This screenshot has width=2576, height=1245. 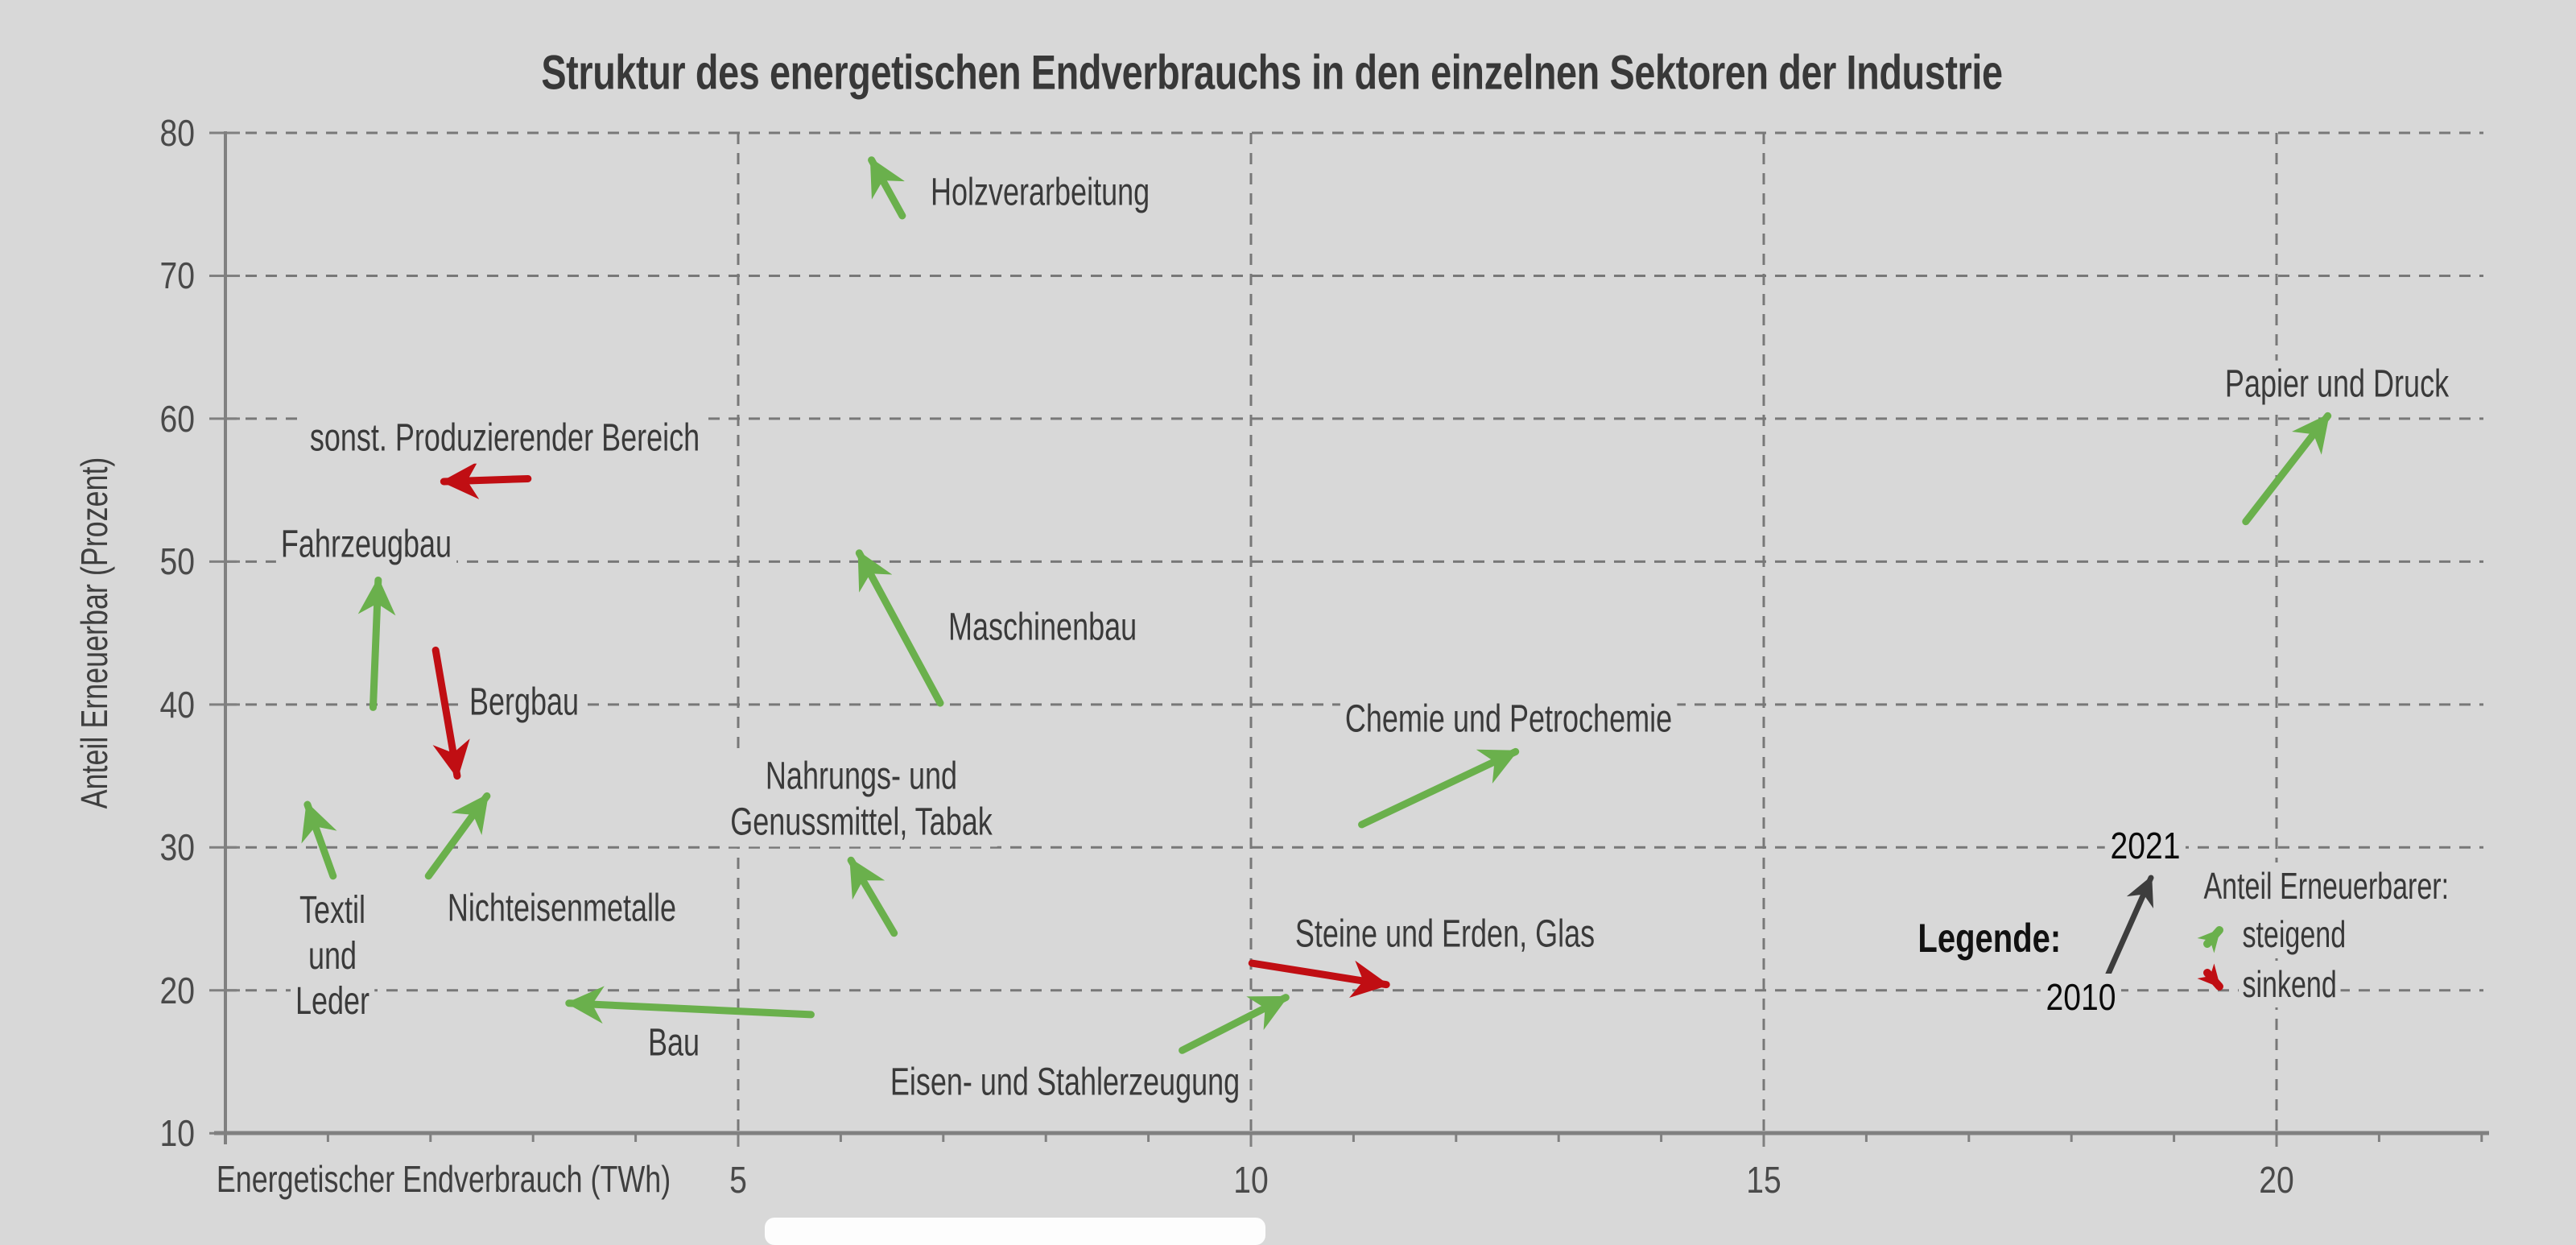 I want to click on sector-label: Textil und Leder, so click(x=332, y=957).